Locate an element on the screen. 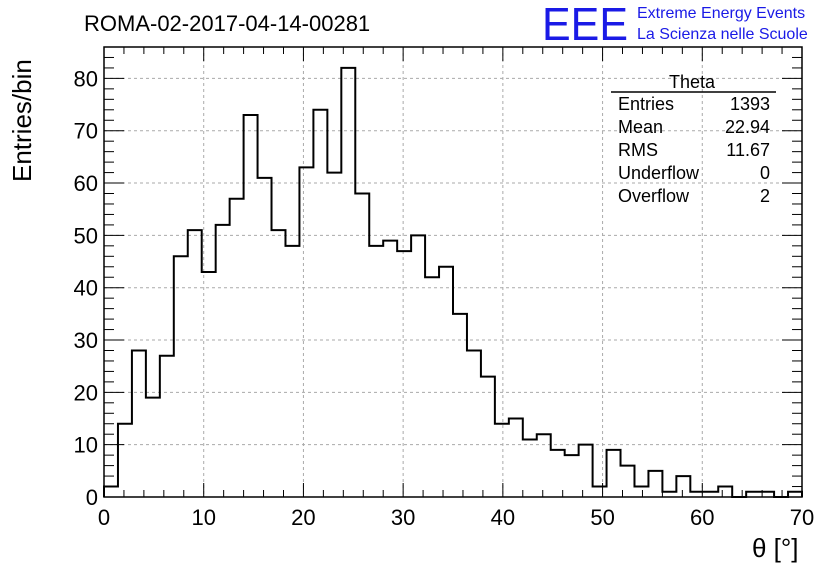 The image size is (836, 572). x-tick-label: 30 is located at coordinates (403, 517).